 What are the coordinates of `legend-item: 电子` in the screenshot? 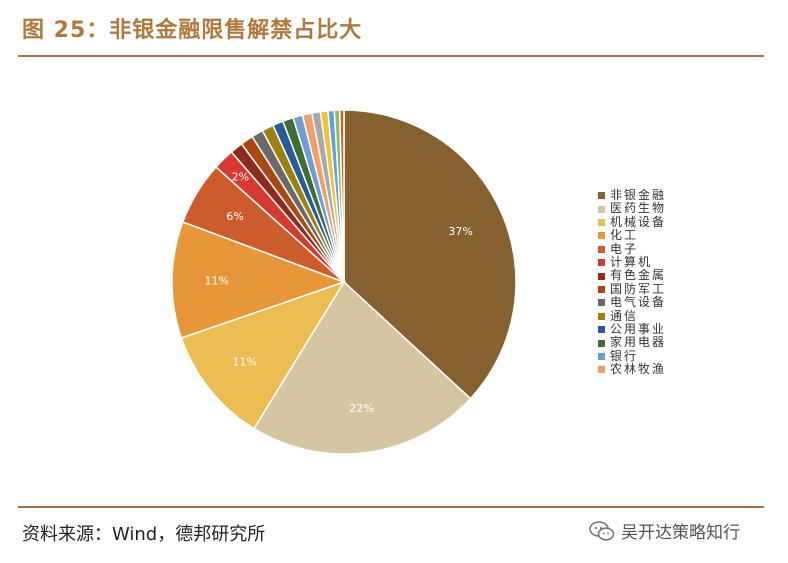 It's located at (632, 248).